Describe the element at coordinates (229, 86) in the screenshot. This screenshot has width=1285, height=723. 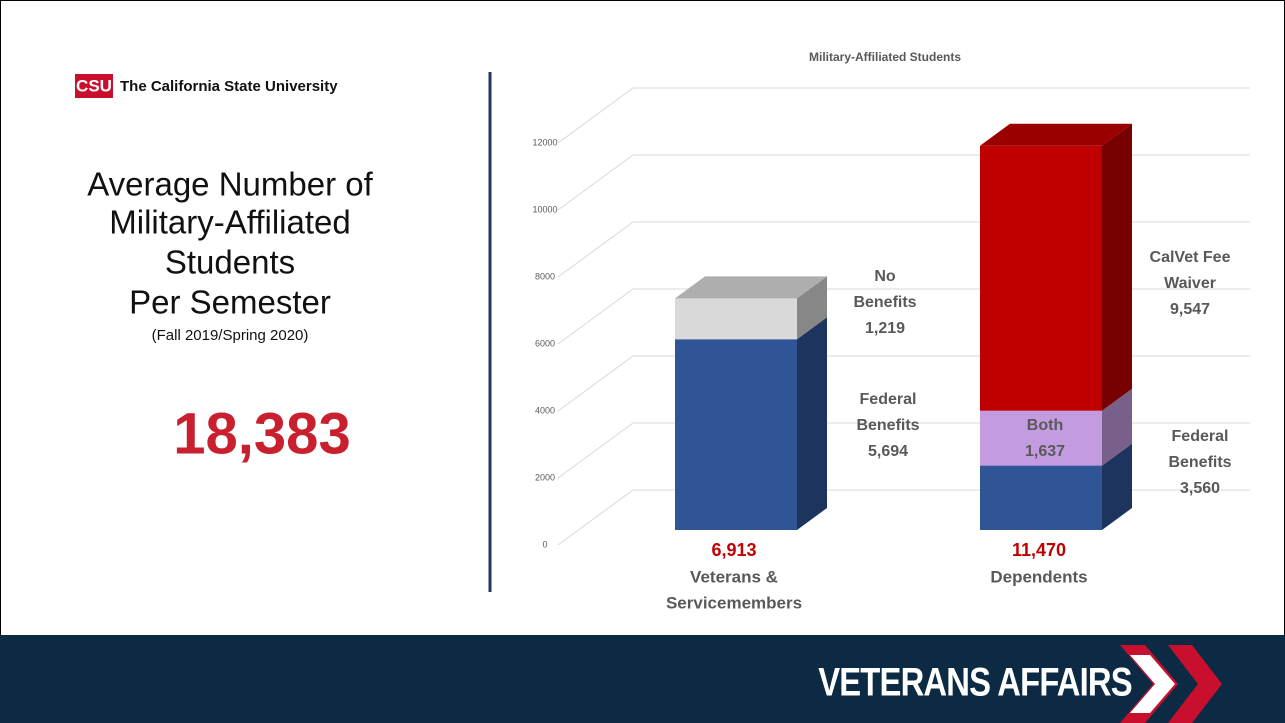
I see `logo-name: The California State University` at that location.